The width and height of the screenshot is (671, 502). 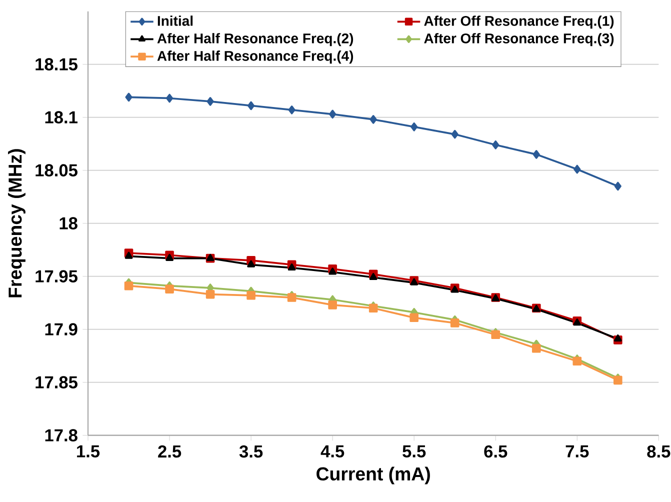 What do you see at coordinates (658, 451) in the screenshot?
I see `x-tick-label: 8.5` at bounding box center [658, 451].